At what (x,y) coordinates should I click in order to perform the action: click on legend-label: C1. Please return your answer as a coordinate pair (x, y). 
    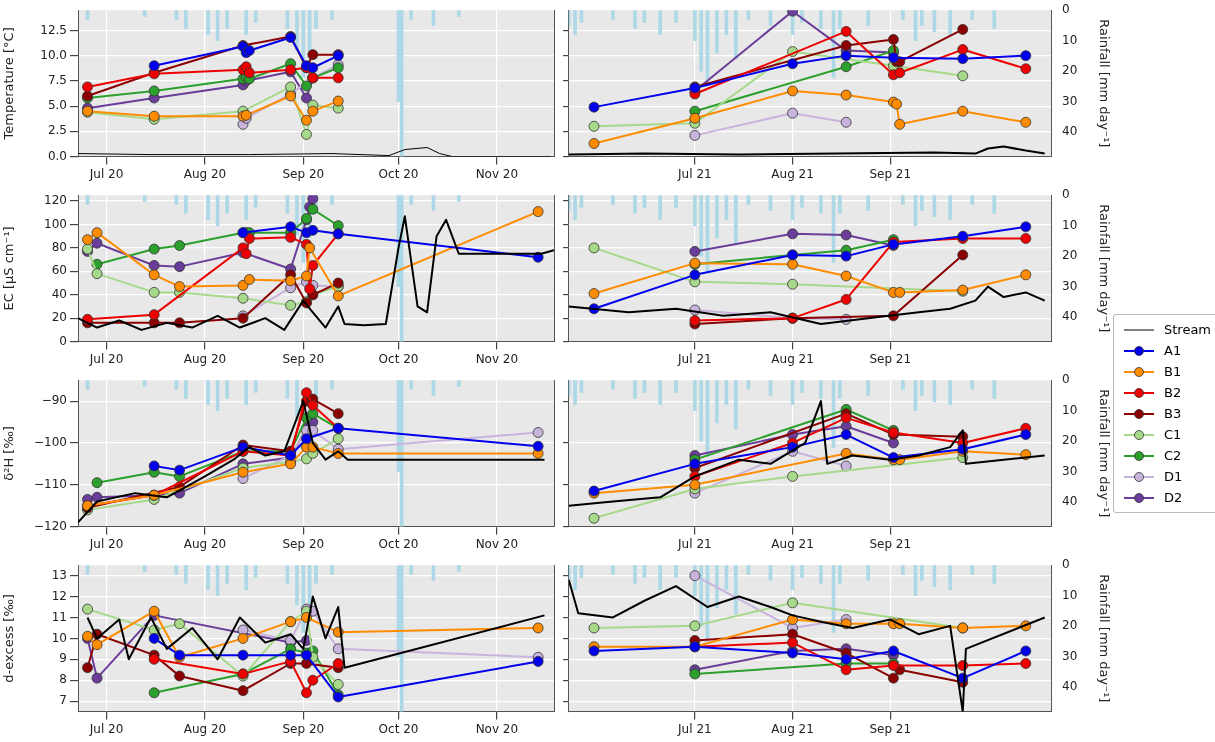
    Looking at the image, I should click on (1173, 434).